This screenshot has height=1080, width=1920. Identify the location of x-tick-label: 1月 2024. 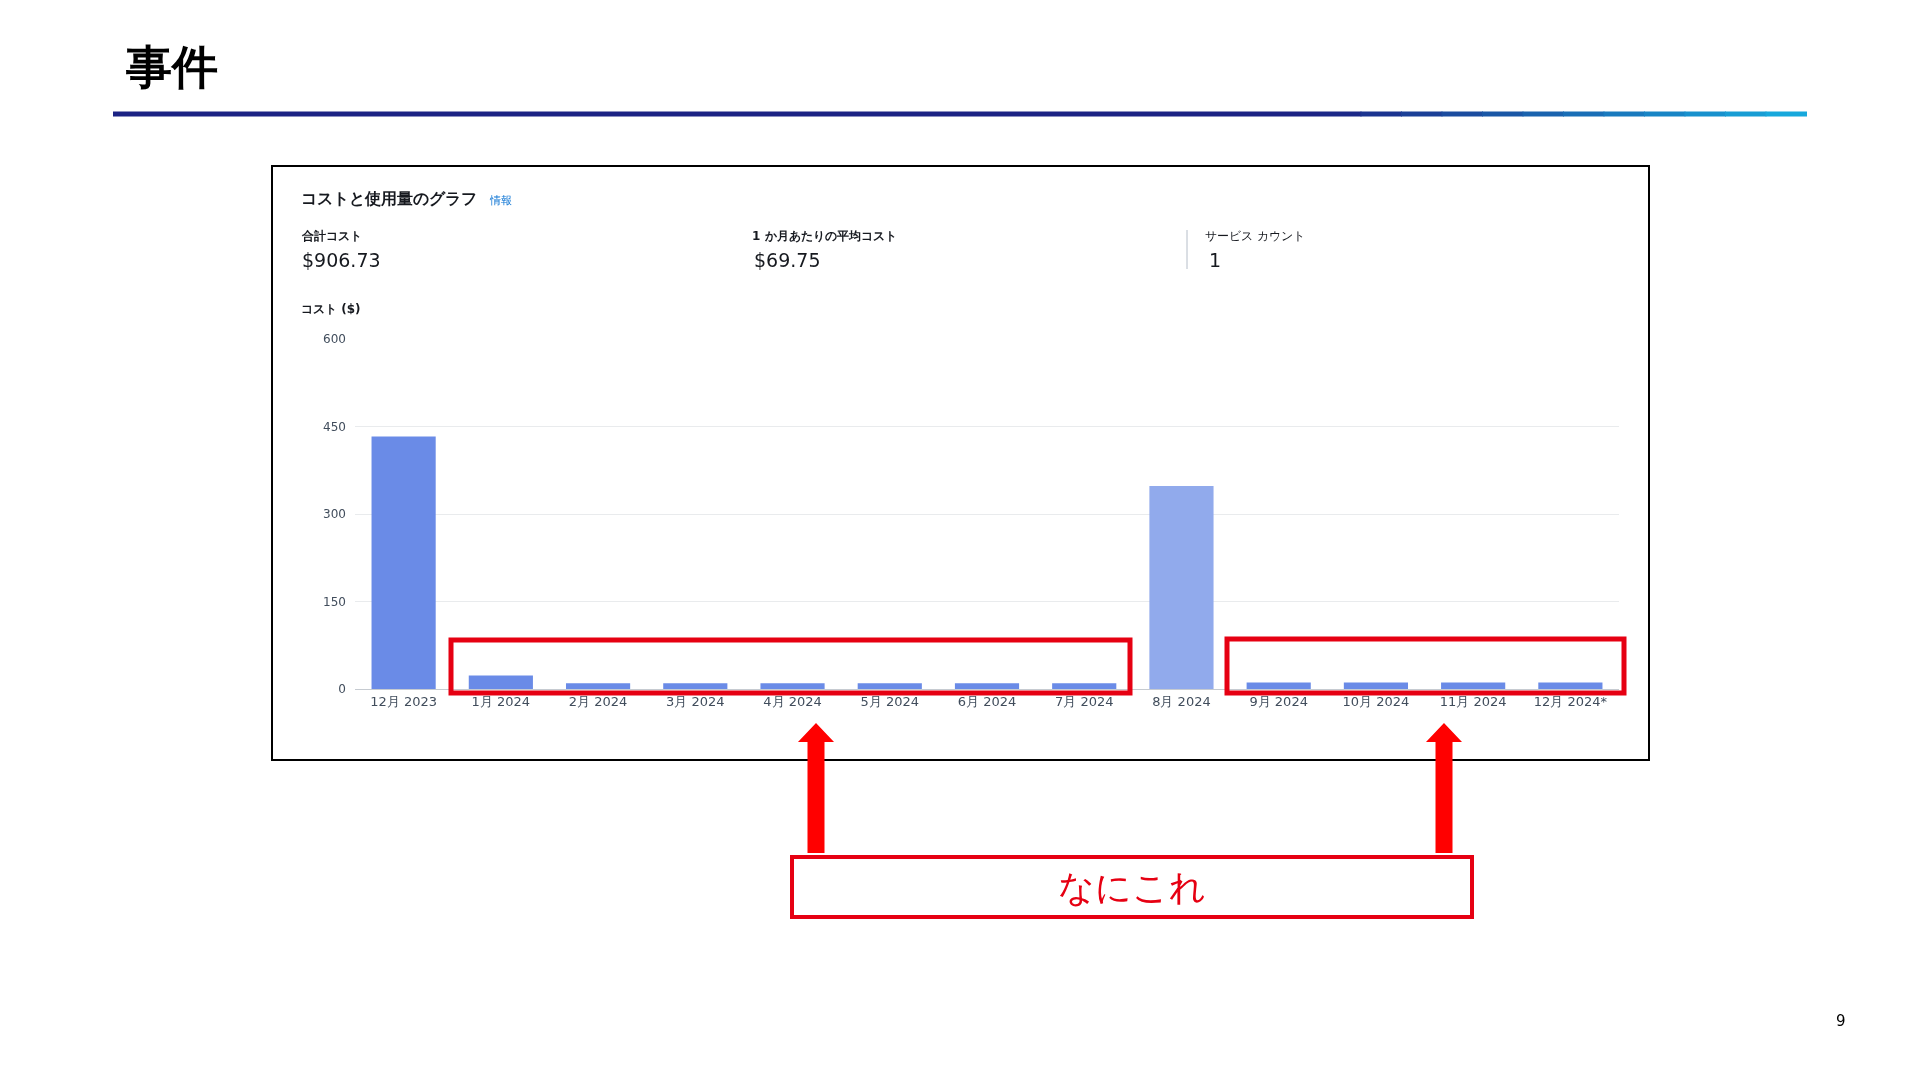
(501, 701).